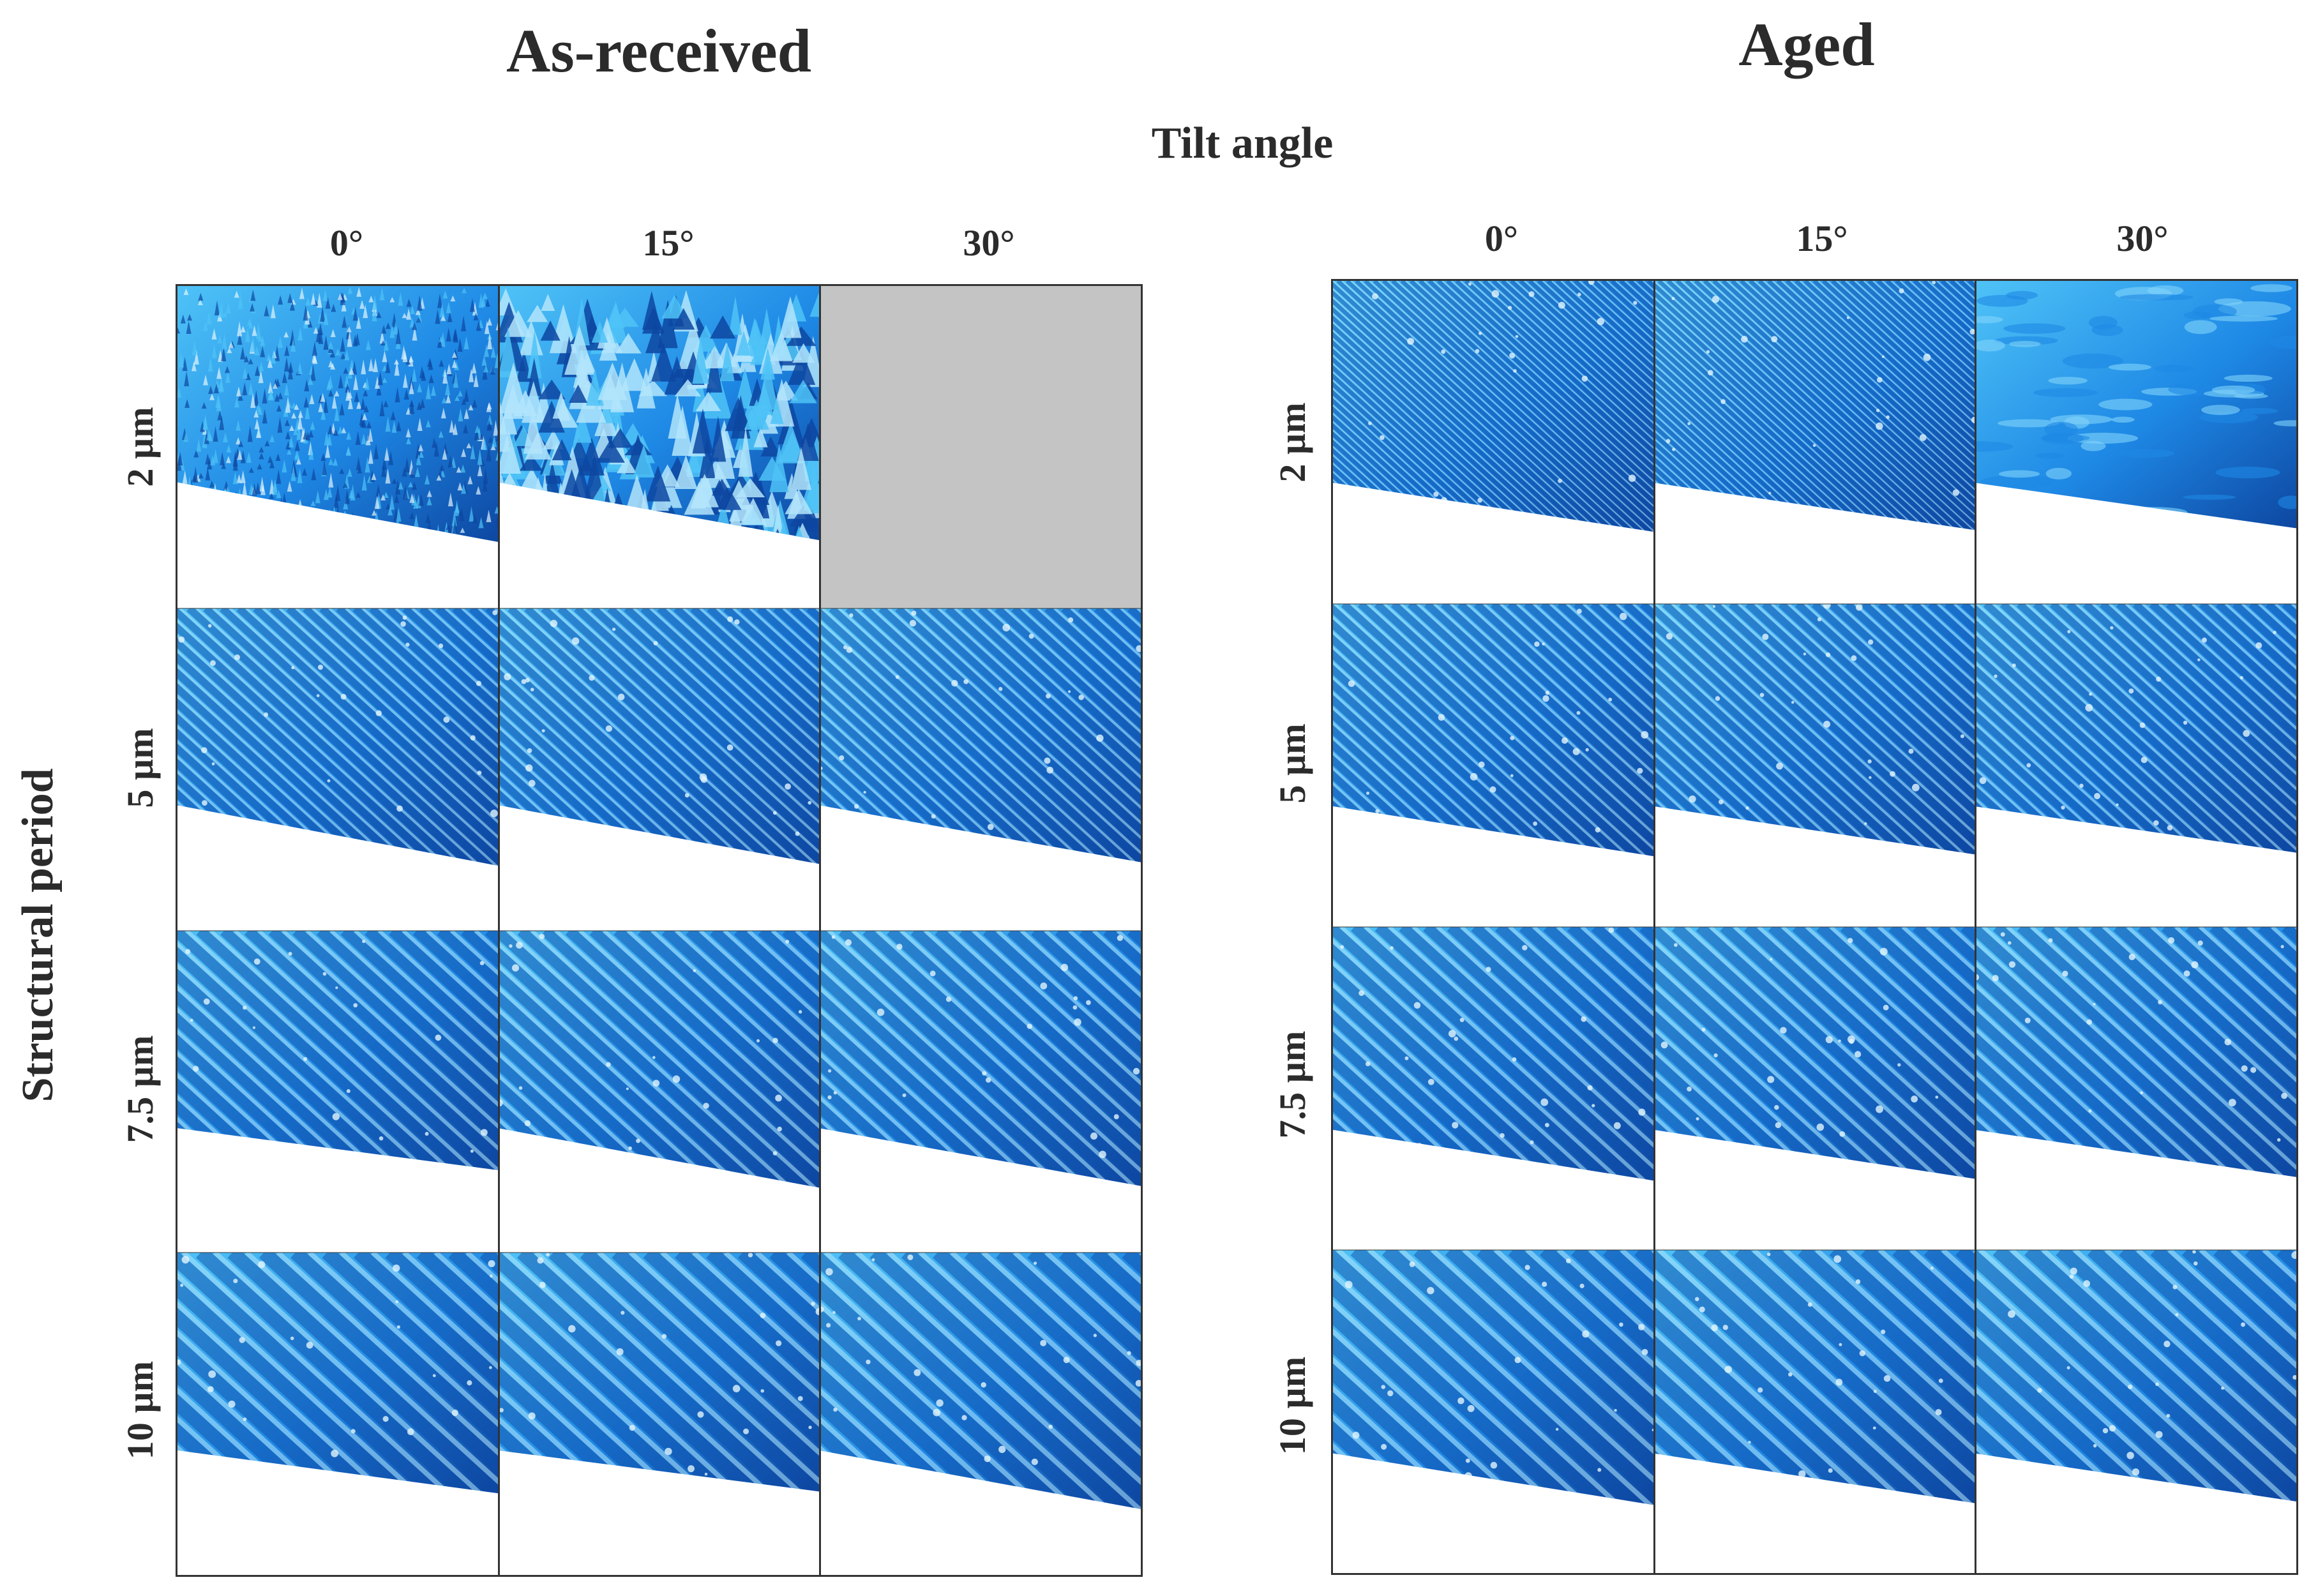 The image size is (2318, 1596). What do you see at coordinates (659, 769) in the screenshot?
I see `afm-image-as-received-r1-c1` at bounding box center [659, 769].